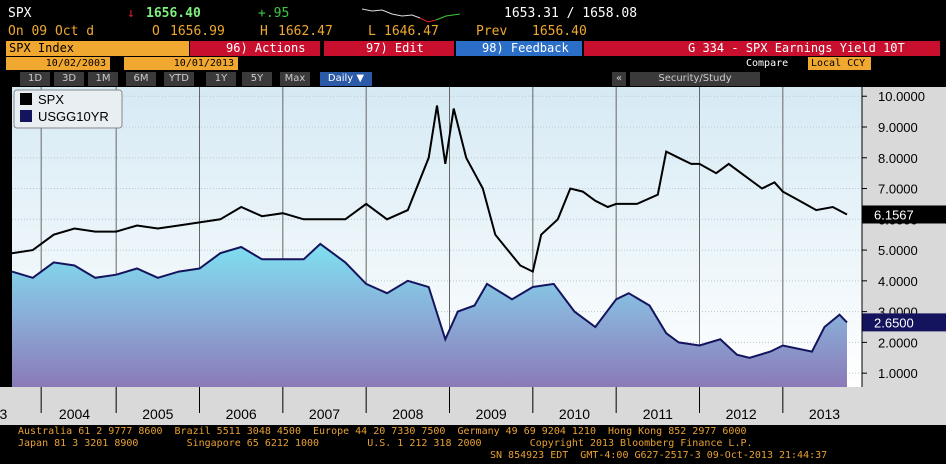 The height and width of the screenshot is (464, 946). I want to click on open: 1656.99, so click(197, 31).